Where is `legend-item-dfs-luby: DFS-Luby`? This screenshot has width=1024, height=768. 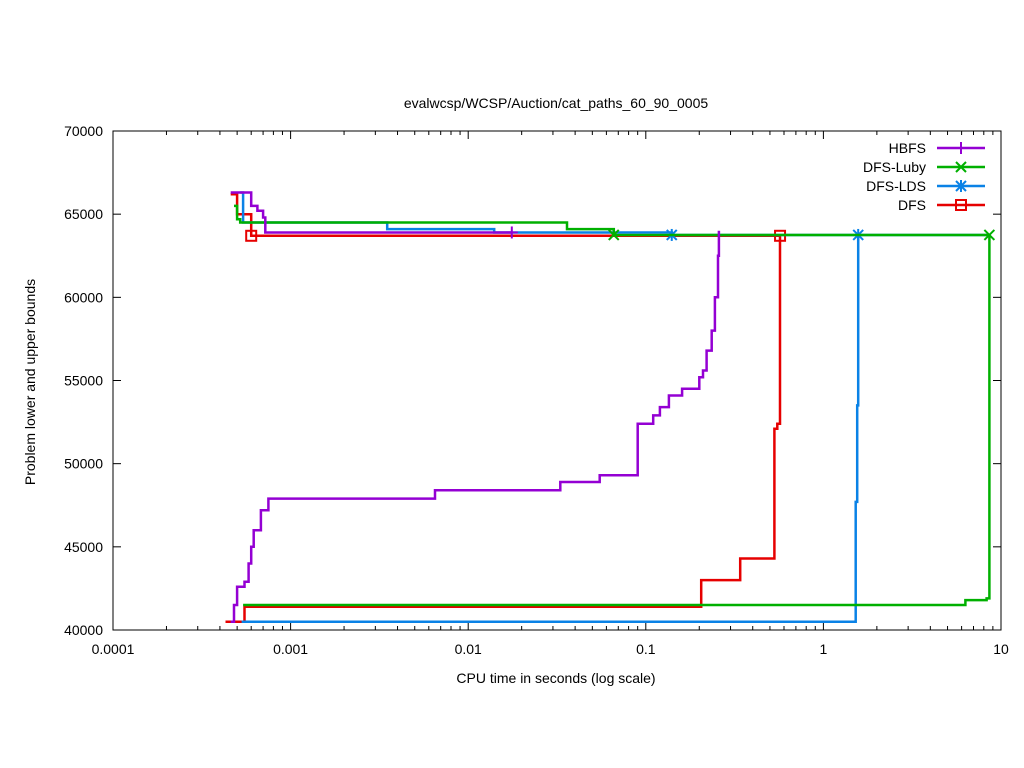 legend-item-dfs-luby: DFS-Luby is located at coordinates (924, 167).